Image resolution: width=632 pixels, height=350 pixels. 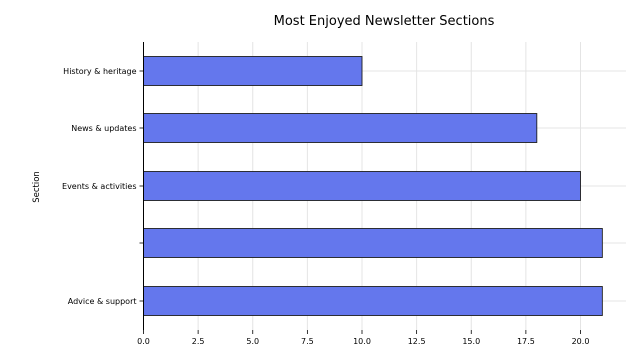 What do you see at coordinates (103, 128) in the screenshot?
I see `y-tick-label: News & updates` at bounding box center [103, 128].